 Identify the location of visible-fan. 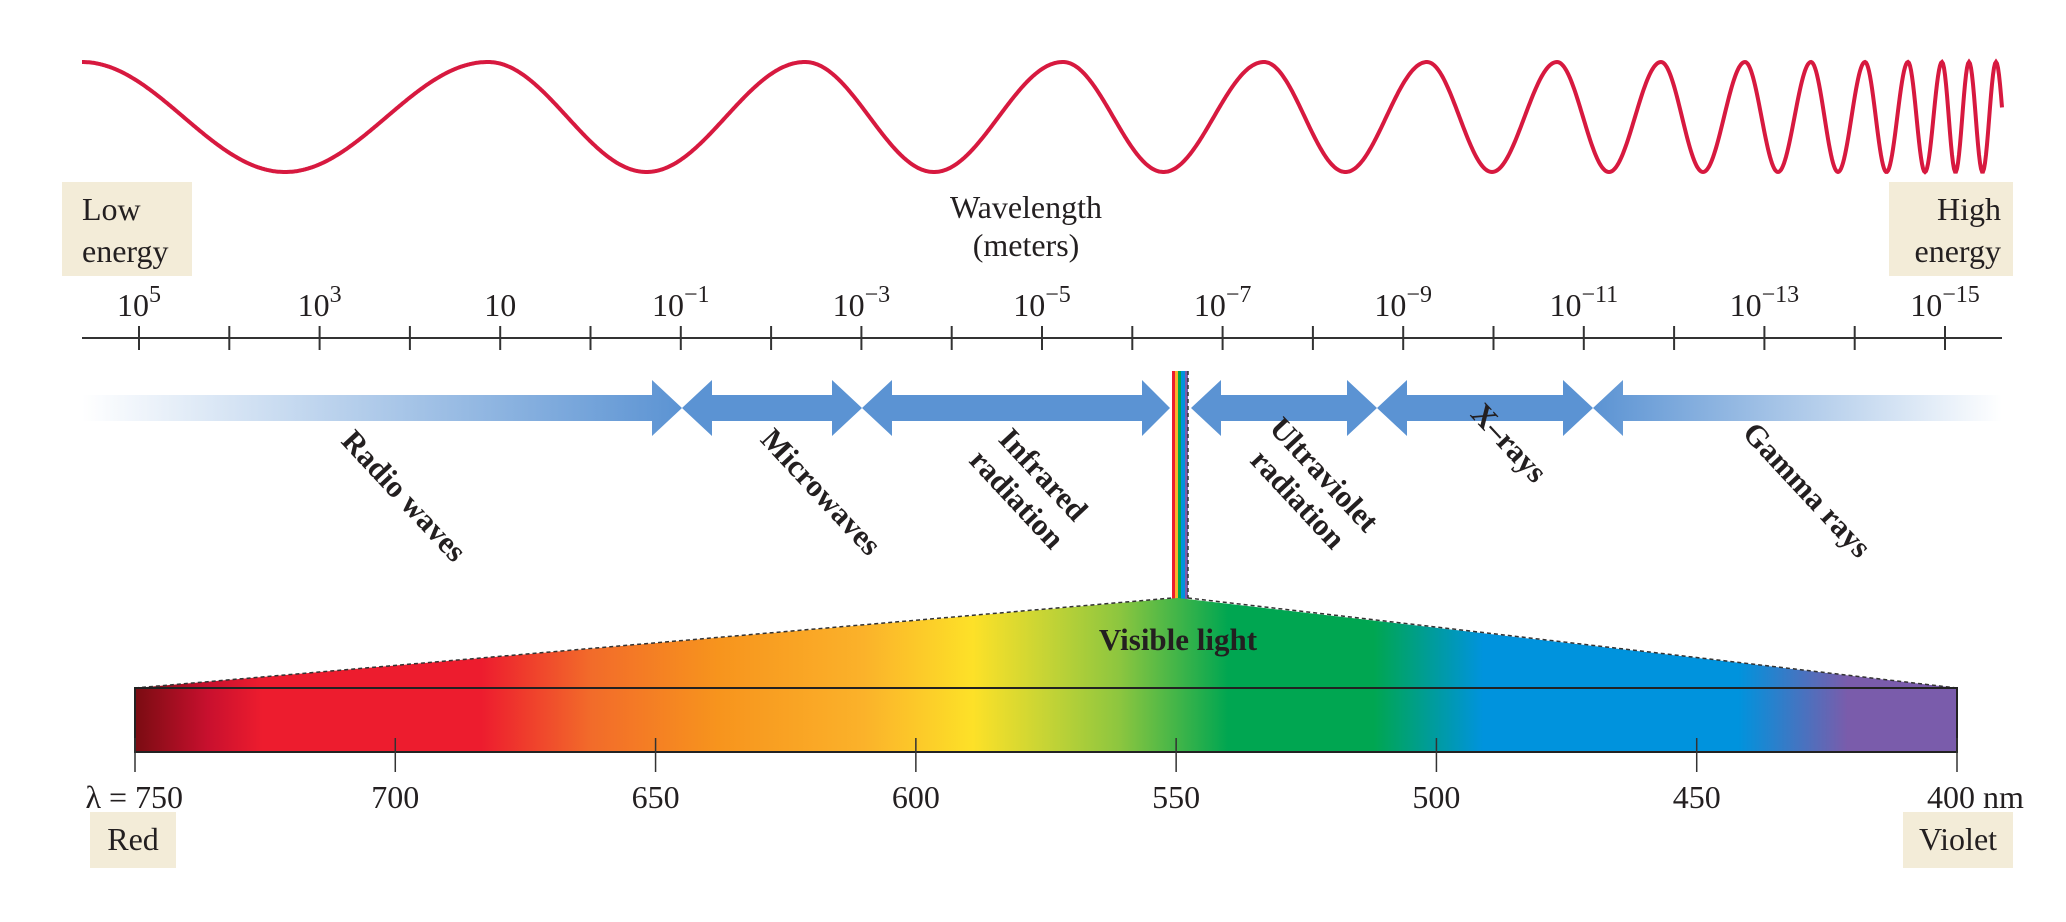
(1046, 643).